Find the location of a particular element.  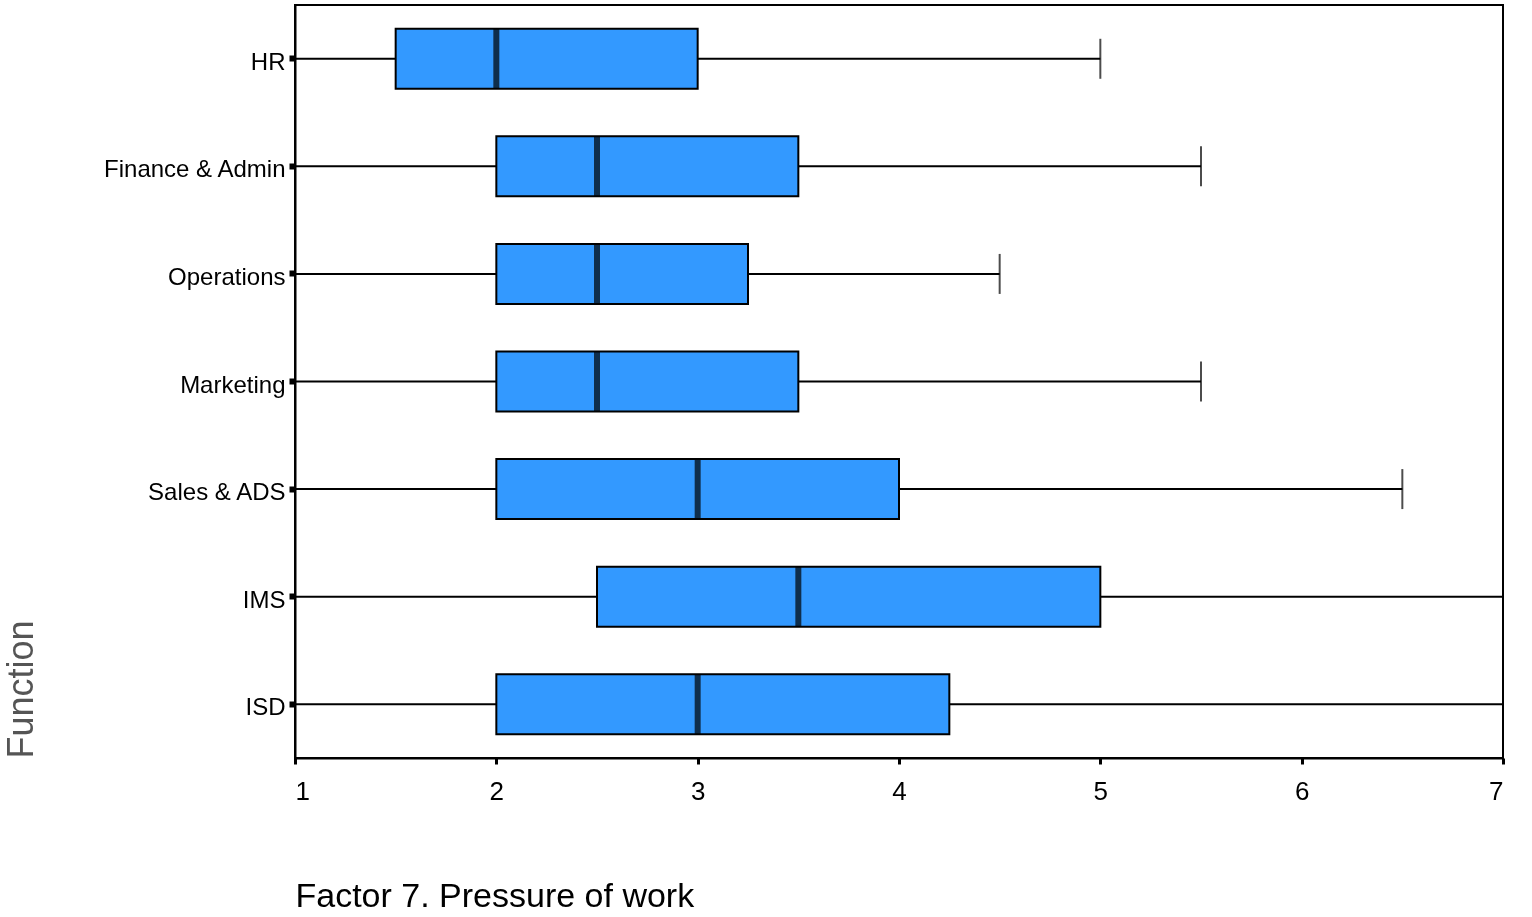

y-axis-title: Function is located at coordinates (20, 689).